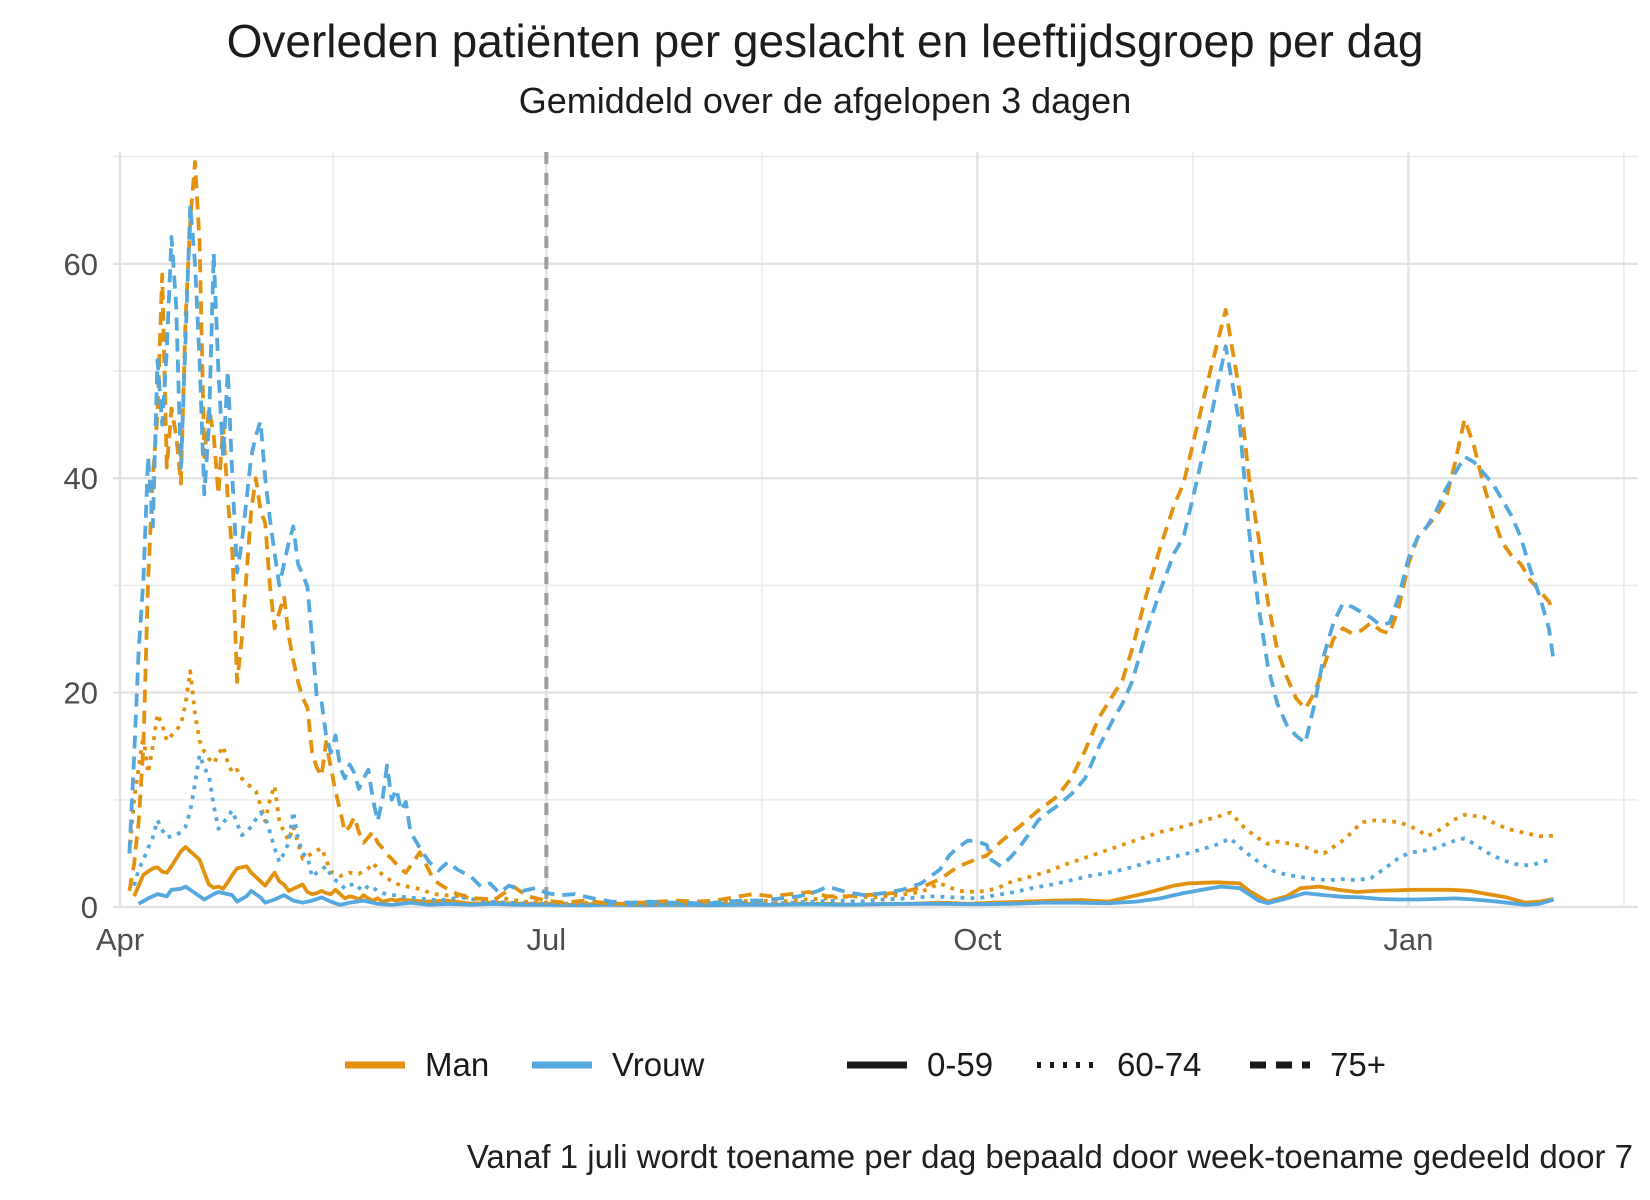 This screenshot has width=1650, height=1200. What do you see at coordinates (81, 693) in the screenshot?
I see `svg-text: 20` at bounding box center [81, 693].